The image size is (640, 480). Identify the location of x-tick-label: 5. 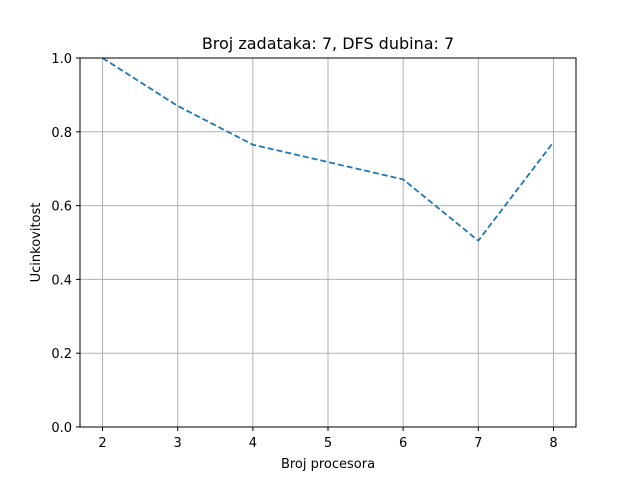
(328, 443).